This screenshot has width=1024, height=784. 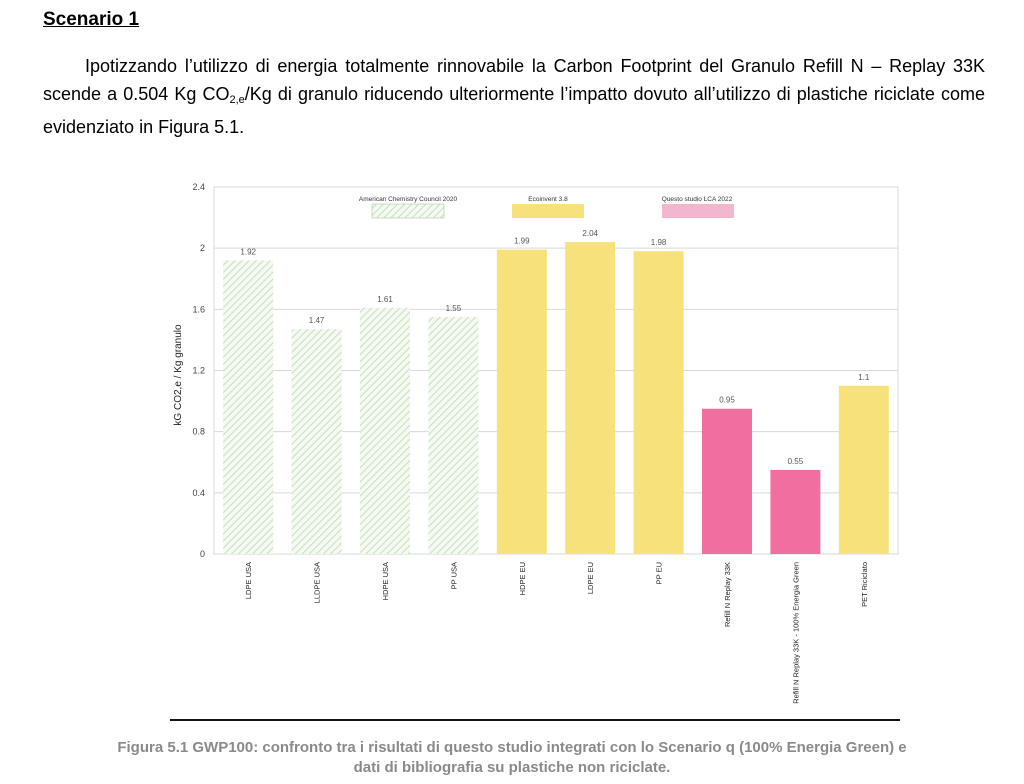 I want to click on legend-label: American Chemistry Council 2020, so click(x=408, y=199).